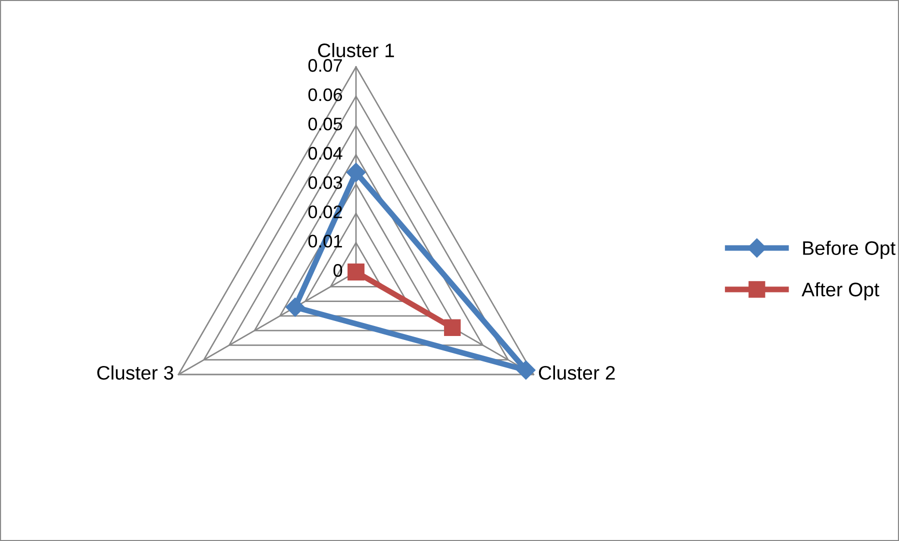 The image size is (899, 541). What do you see at coordinates (356, 50) in the screenshot?
I see `spoke-label: Cluster 1` at bounding box center [356, 50].